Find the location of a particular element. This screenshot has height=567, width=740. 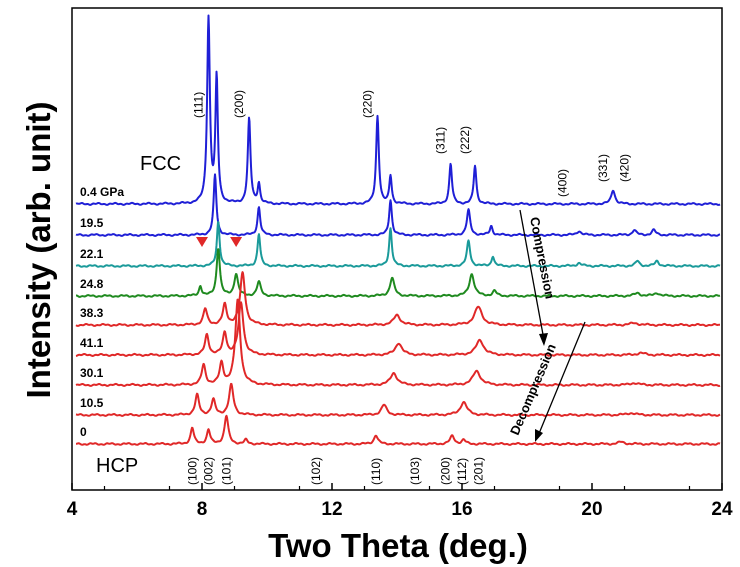

fcc-hkl-label: (222) is located at coordinates (465, 140).